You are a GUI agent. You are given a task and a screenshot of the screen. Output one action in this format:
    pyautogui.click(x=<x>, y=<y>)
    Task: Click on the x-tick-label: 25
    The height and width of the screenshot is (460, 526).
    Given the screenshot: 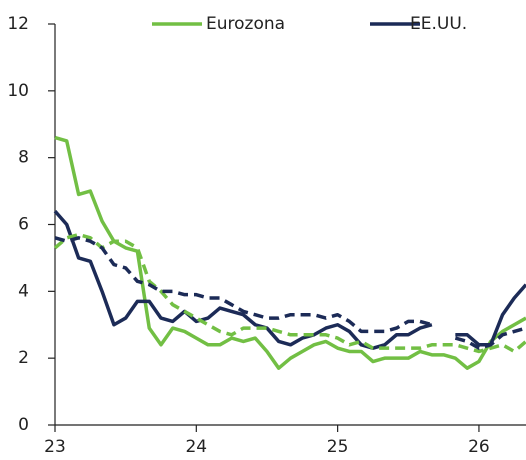 What is the action you would take?
    pyautogui.click(x=338, y=447)
    